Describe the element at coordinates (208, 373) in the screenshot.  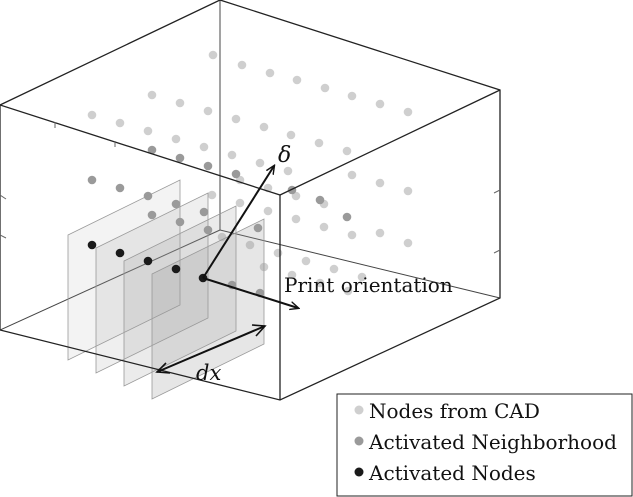
I see `dx-label: dx` at that location.